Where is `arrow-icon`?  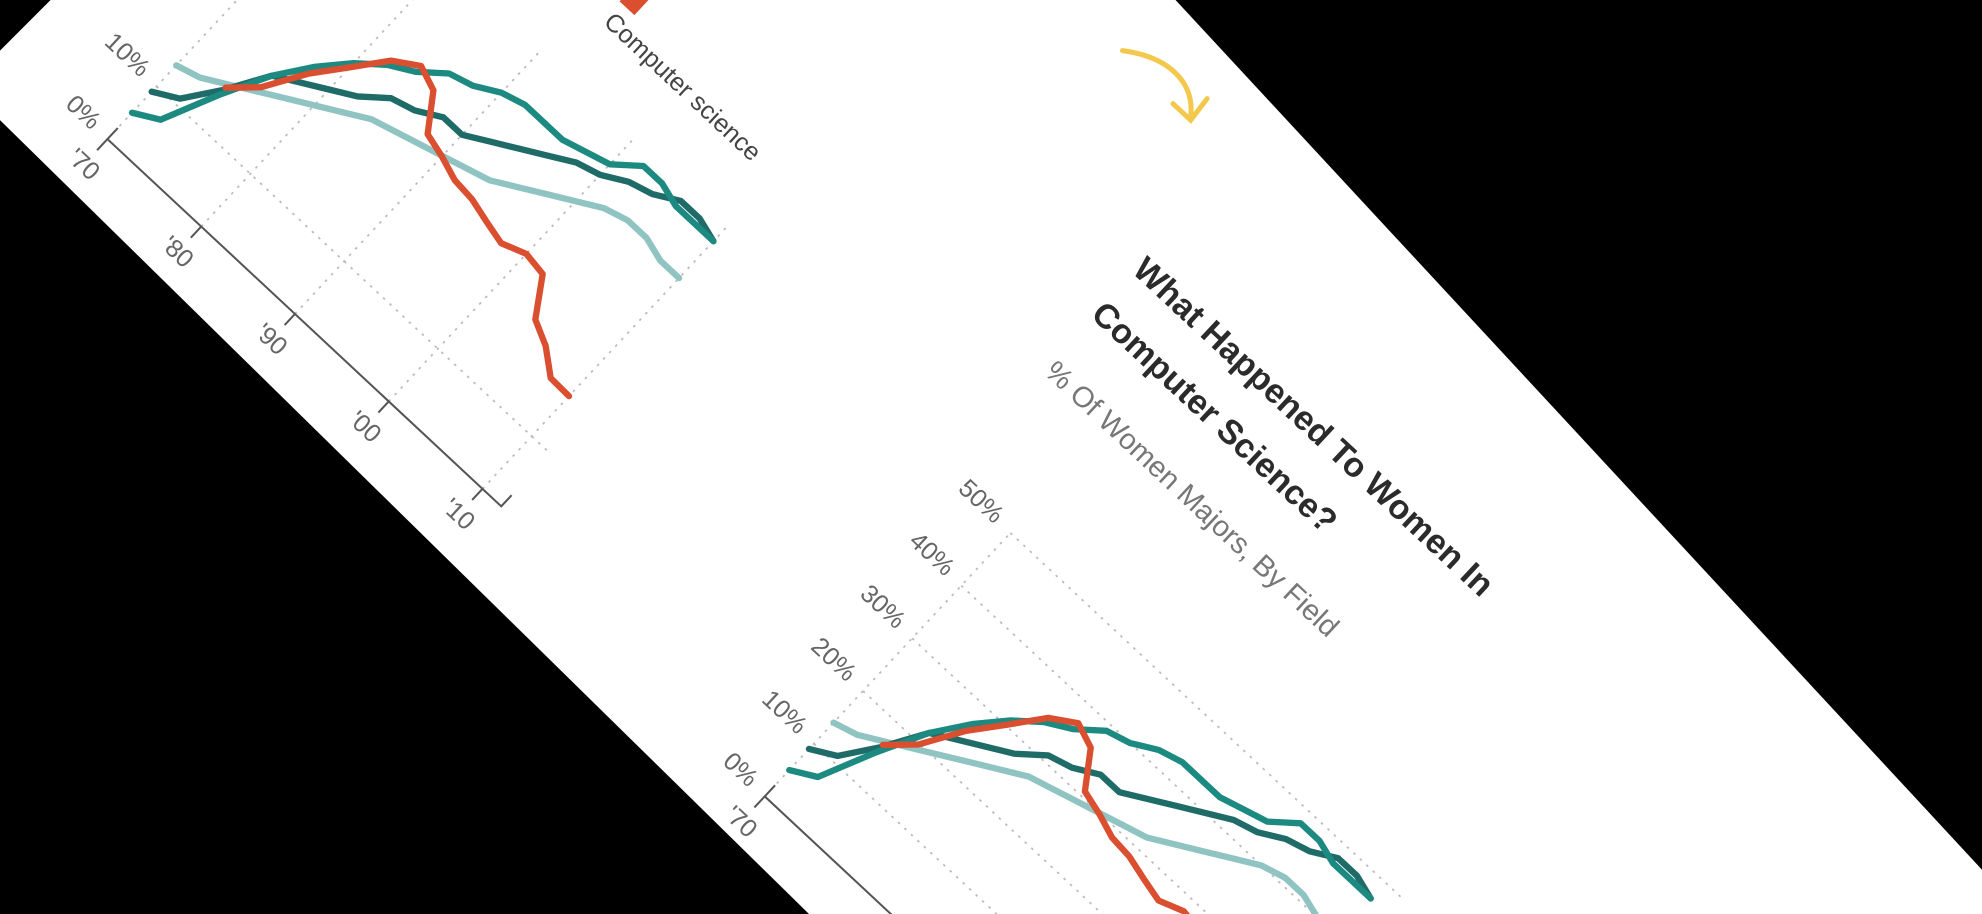
arrow-icon is located at coordinates (1164, 86).